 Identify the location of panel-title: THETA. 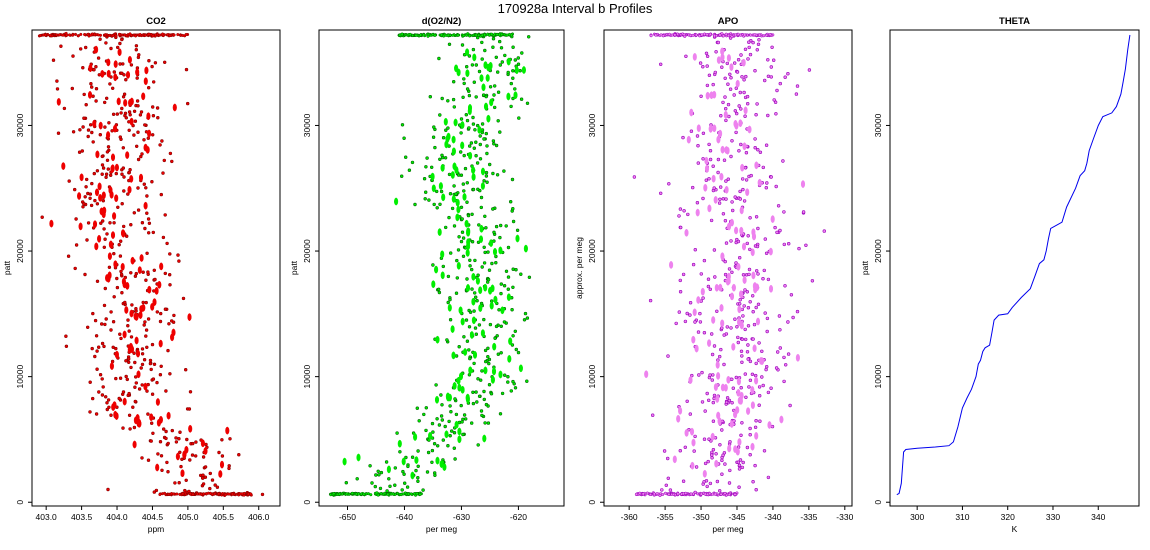
(1014, 21).